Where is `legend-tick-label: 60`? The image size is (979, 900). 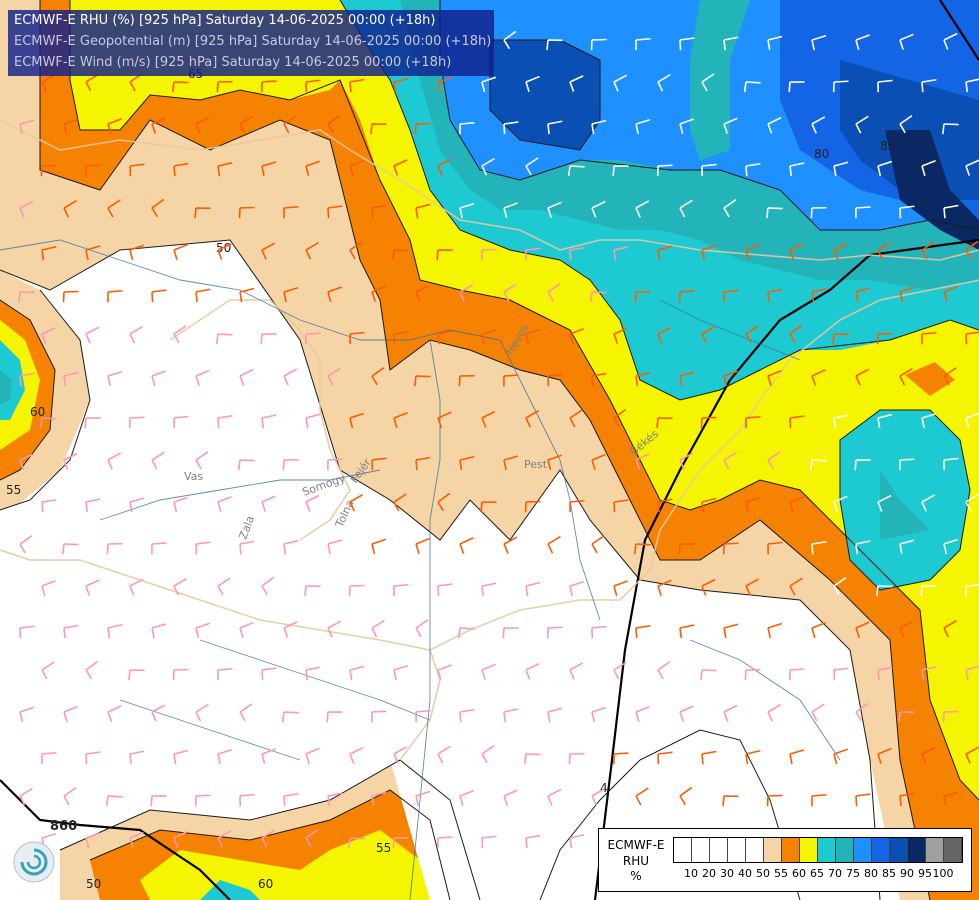
legend-tick-label: 60 is located at coordinates (799, 873).